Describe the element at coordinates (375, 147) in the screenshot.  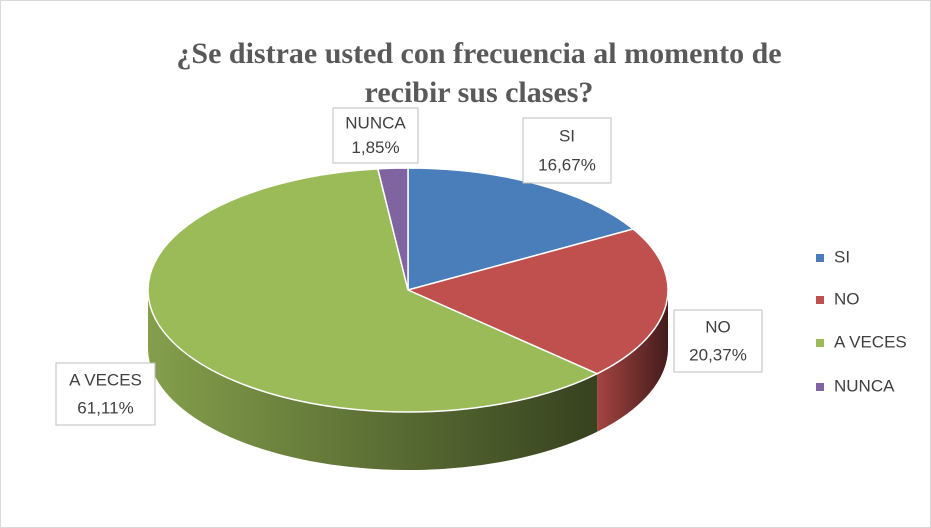
I see `data-label-value: 1,85%` at that location.